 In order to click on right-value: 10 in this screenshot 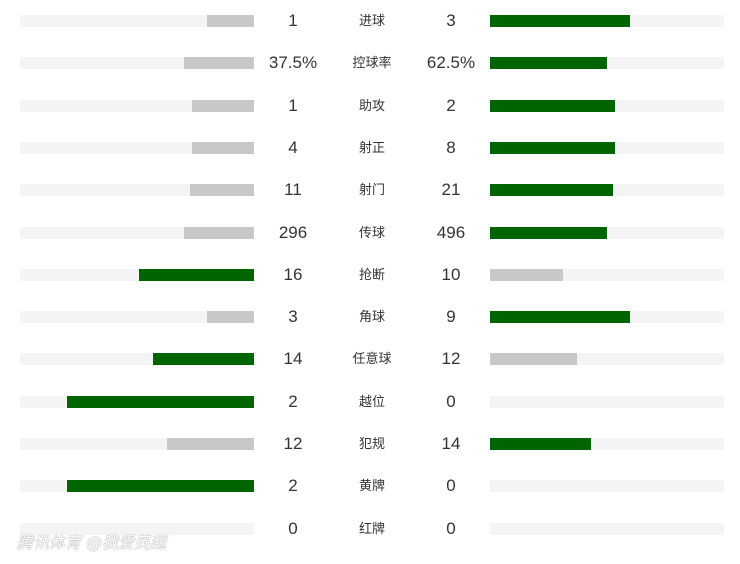, I will do `click(451, 274)`.